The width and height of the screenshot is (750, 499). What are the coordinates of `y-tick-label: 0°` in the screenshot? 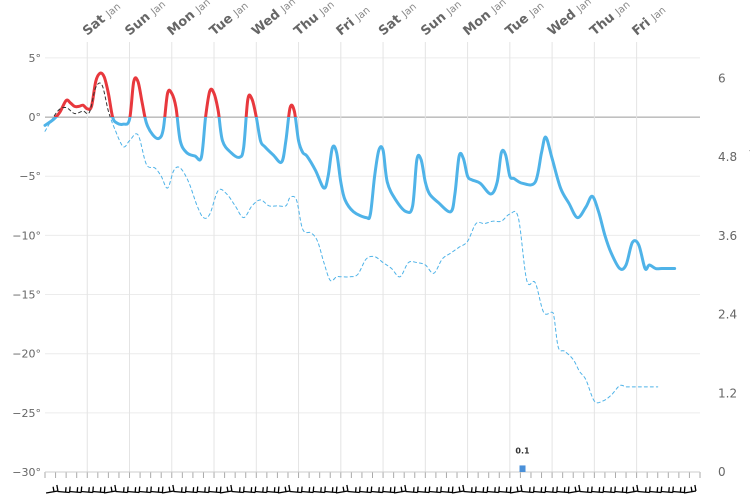 It's located at (35, 117).